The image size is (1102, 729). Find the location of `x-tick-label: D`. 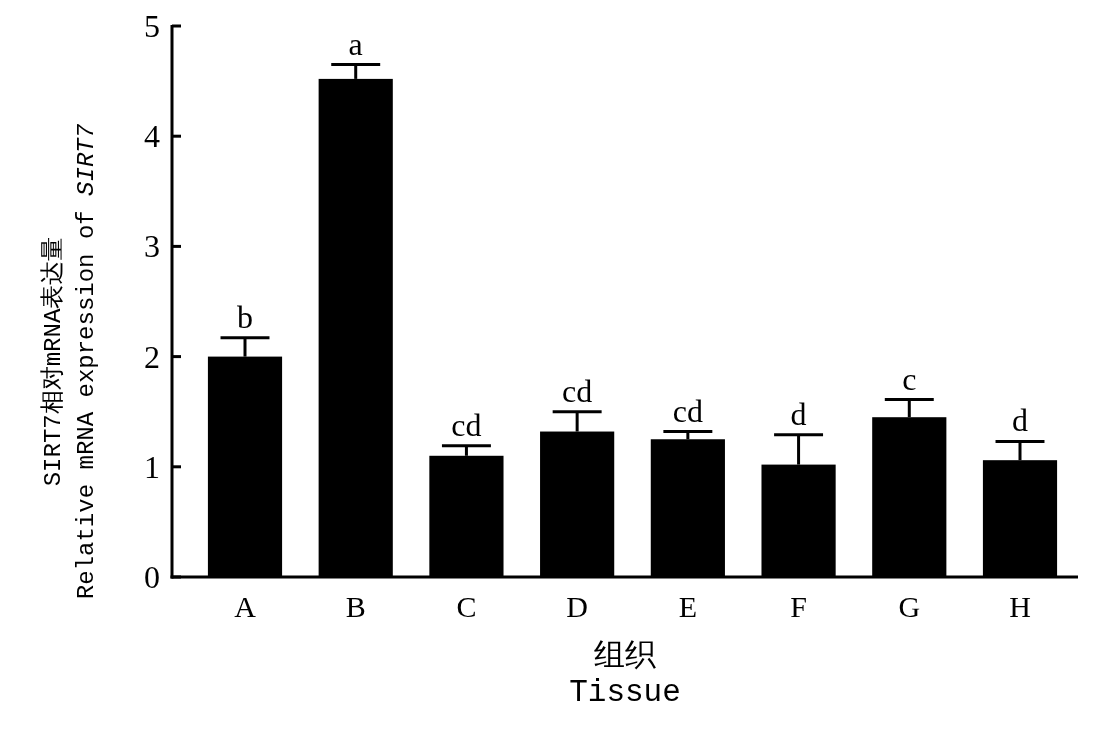

x-tick-label: D is located at coordinates (577, 606).